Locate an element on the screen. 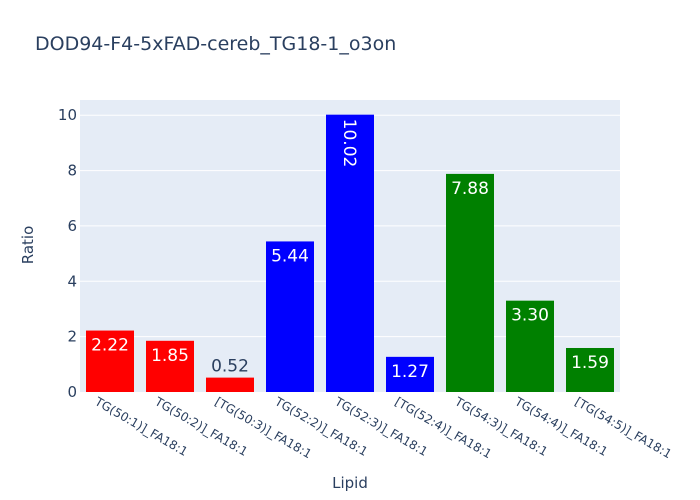  bar-data-label: 7.88 is located at coordinates (470, 189).